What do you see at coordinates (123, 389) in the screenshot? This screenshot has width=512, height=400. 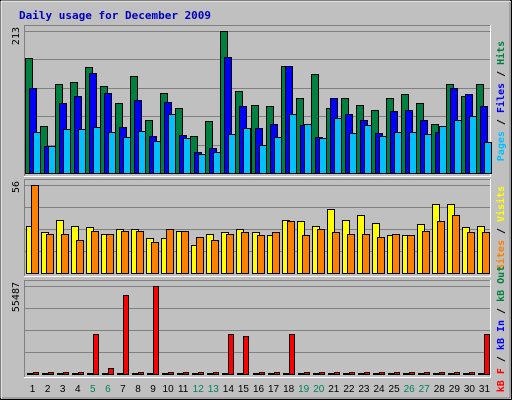 I see `day-label: 7` at bounding box center [123, 389].